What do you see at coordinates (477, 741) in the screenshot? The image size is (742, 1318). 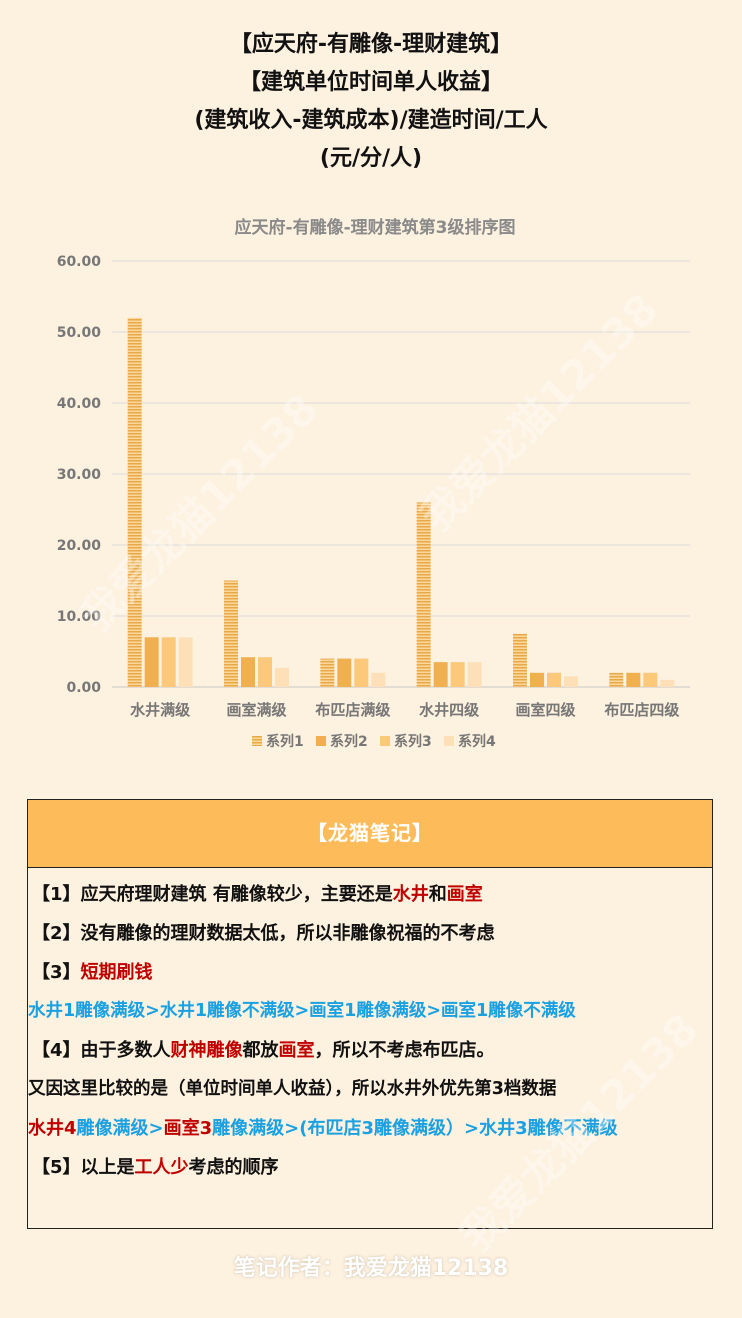 I see `legend-label: 系列4` at bounding box center [477, 741].